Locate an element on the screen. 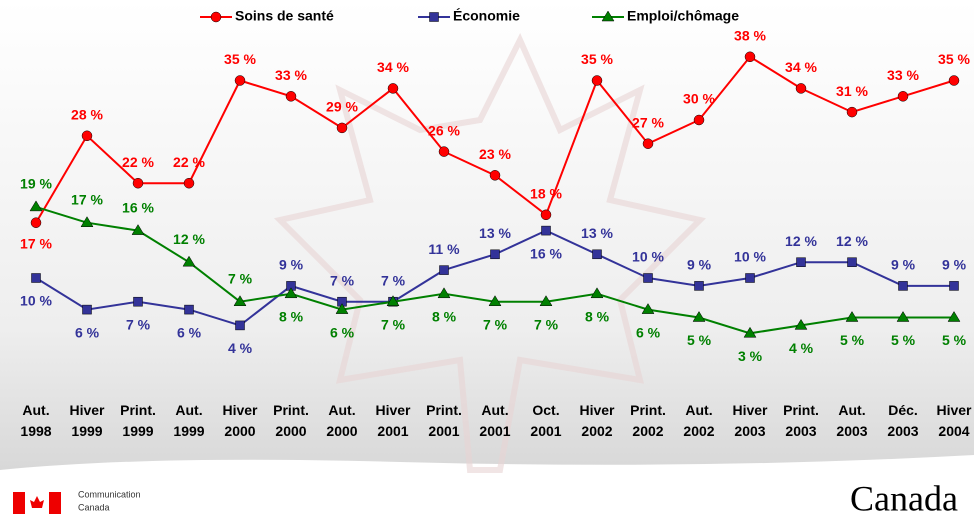 This screenshot has height=522, width=974. x-tick-label: Aut. 2000 is located at coordinates (342, 420).